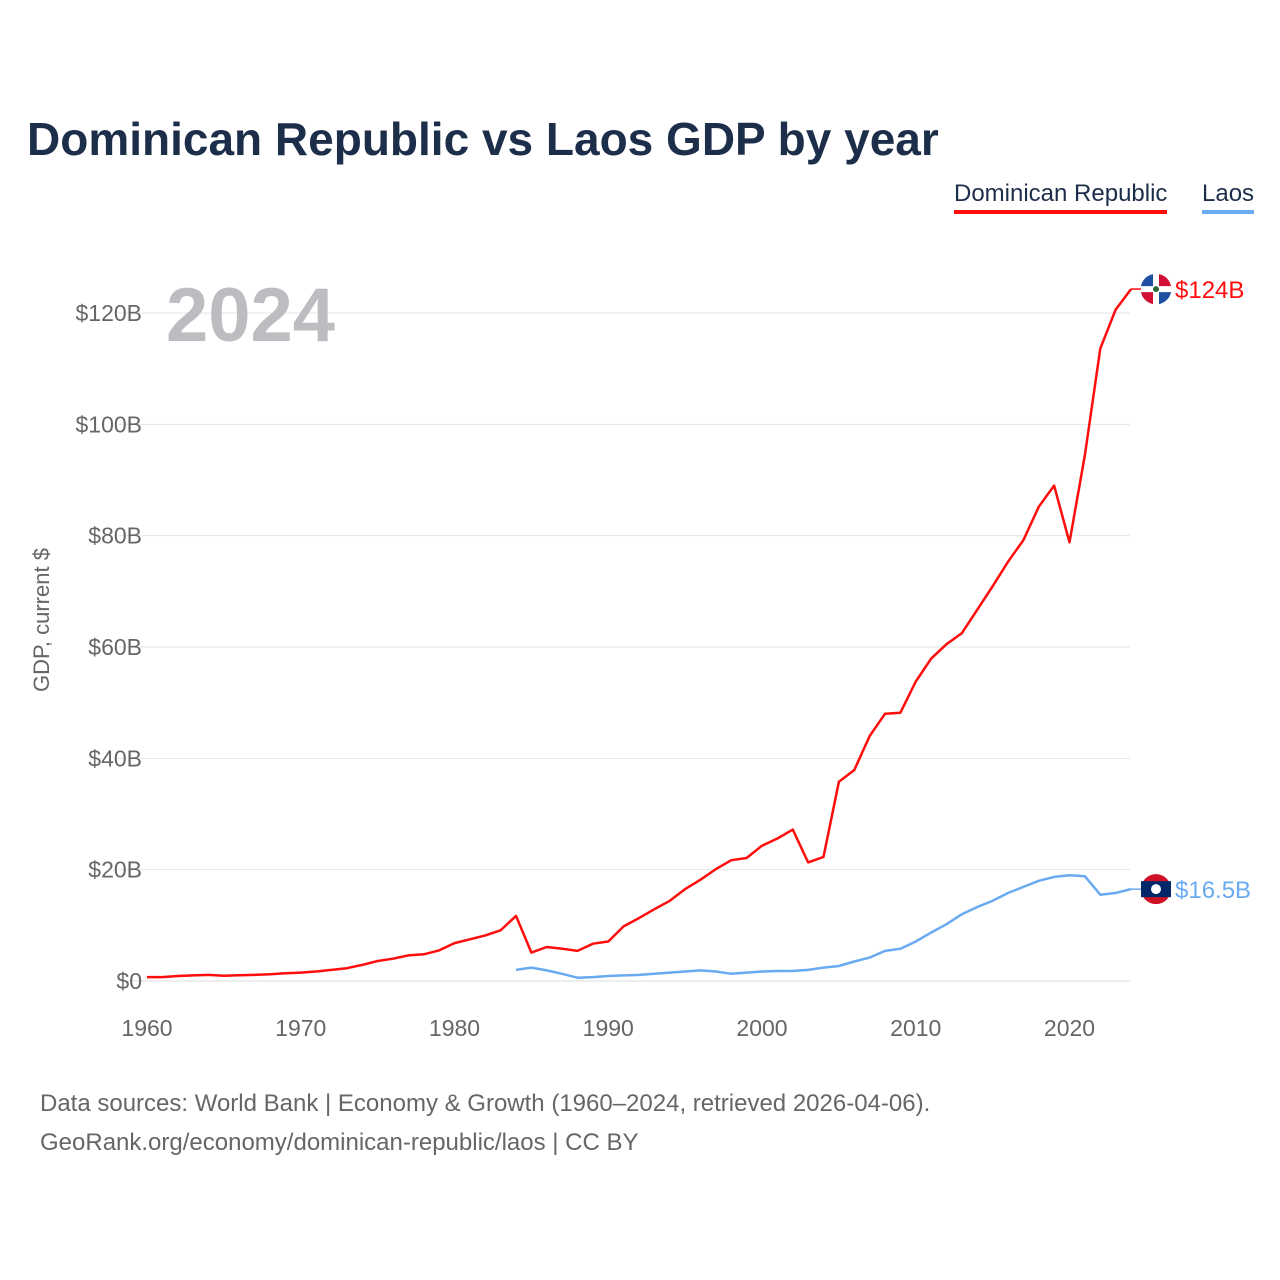  What do you see at coordinates (108, 313) in the screenshot?
I see `y-tick-label: $120B` at bounding box center [108, 313].